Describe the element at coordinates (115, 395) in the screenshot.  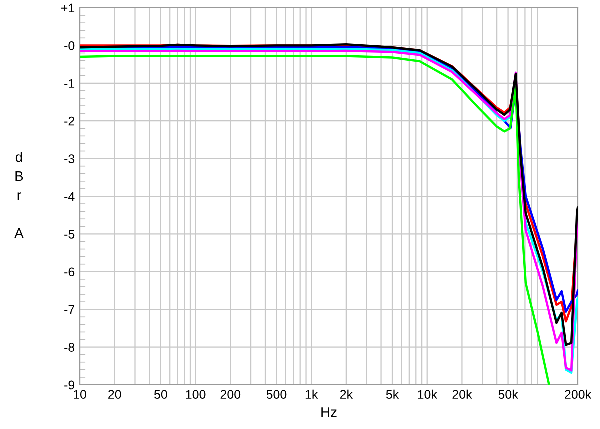
I see `x-tick-label: 20` at that location.